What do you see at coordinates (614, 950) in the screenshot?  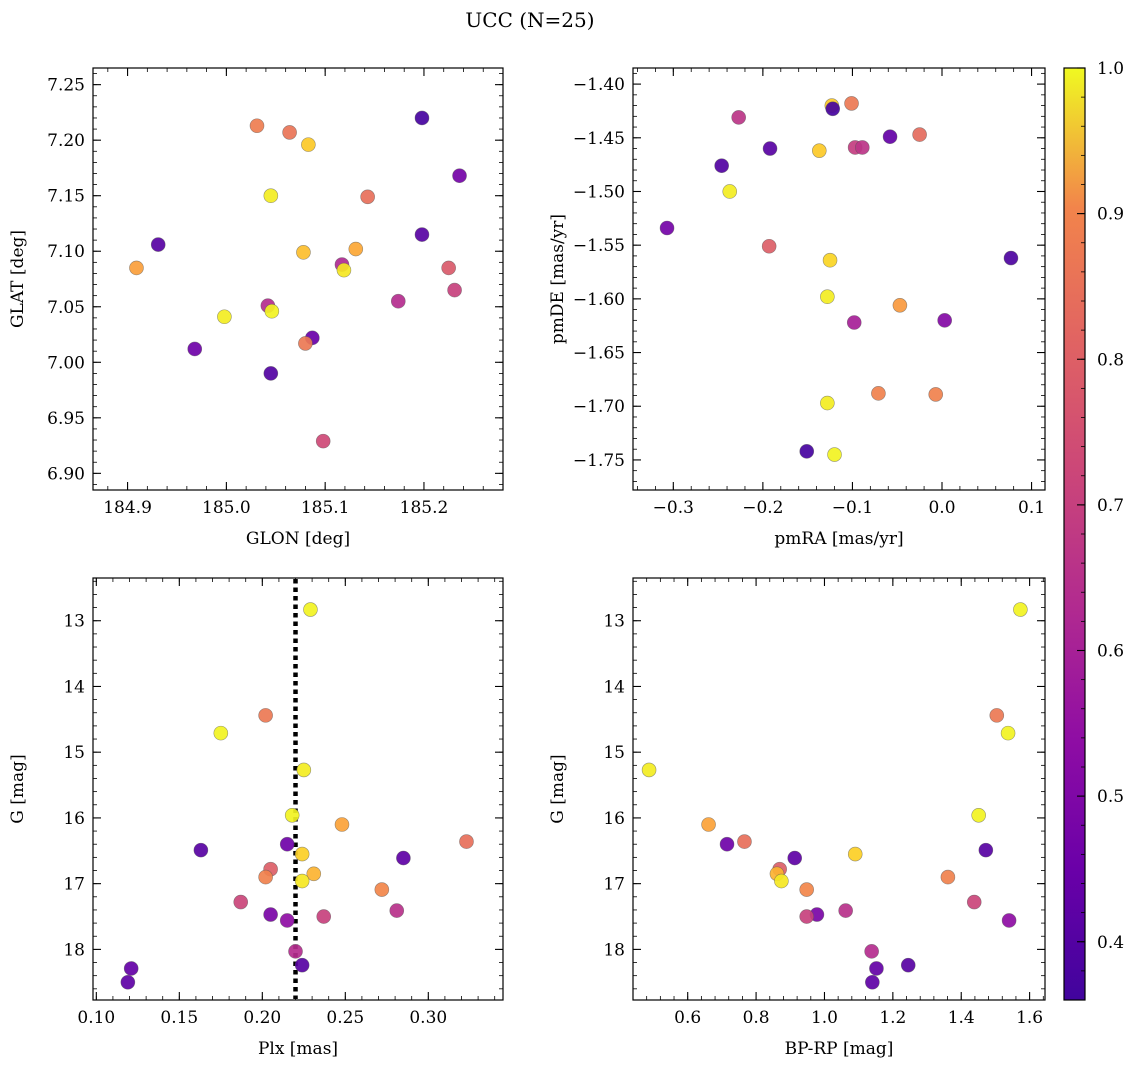 I see `y-tick-label: 18` at bounding box center [614, 950].